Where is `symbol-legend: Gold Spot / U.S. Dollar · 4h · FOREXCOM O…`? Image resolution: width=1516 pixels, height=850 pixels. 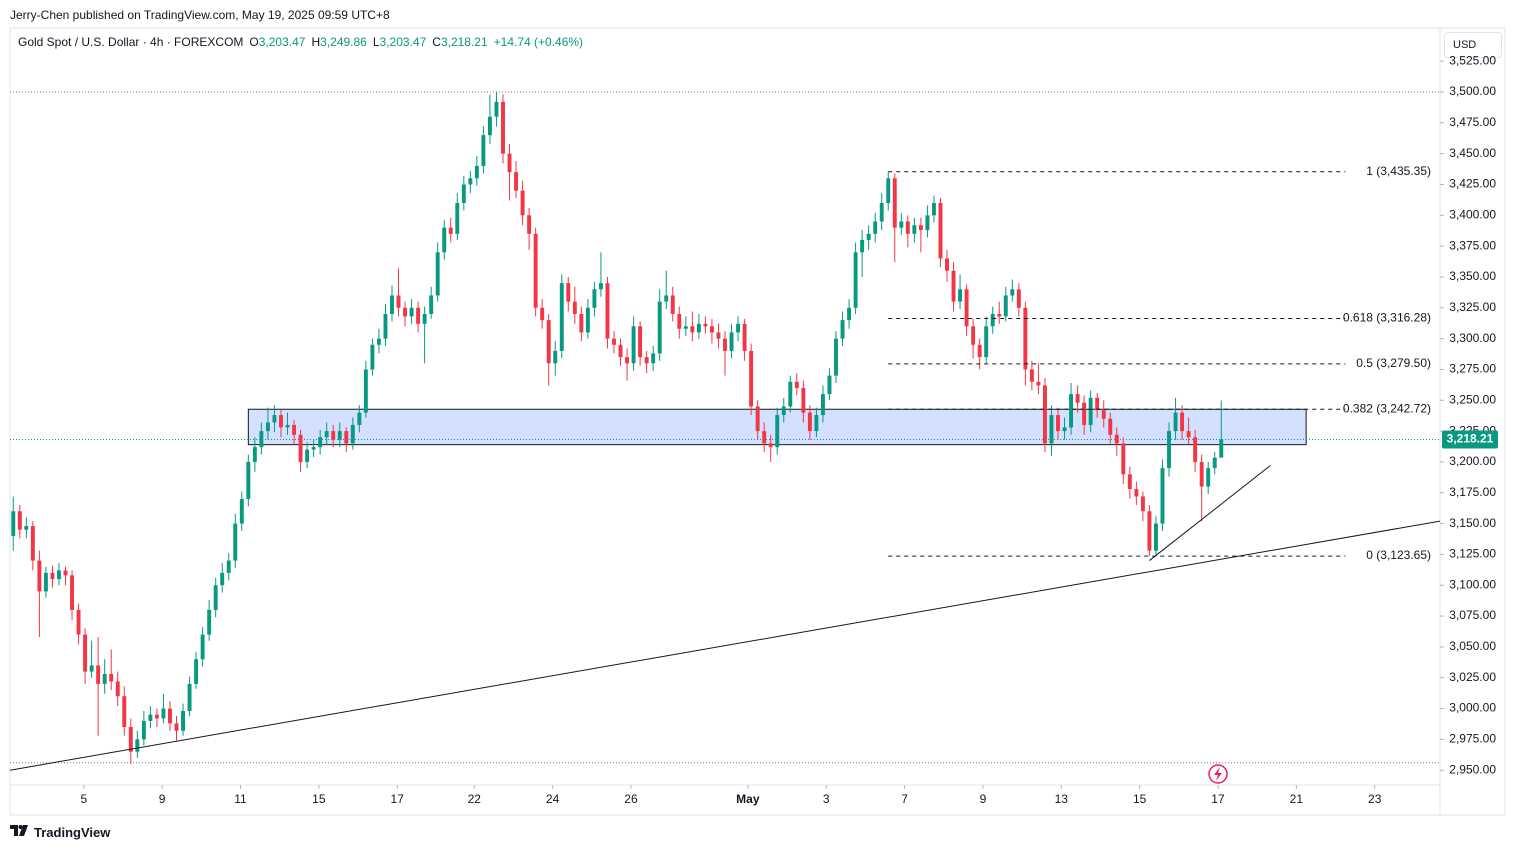
symbol-legend: Gold Spot / U.S. Dollar · 4h · FOREXCOM O… is located at coordinates (300, 42).